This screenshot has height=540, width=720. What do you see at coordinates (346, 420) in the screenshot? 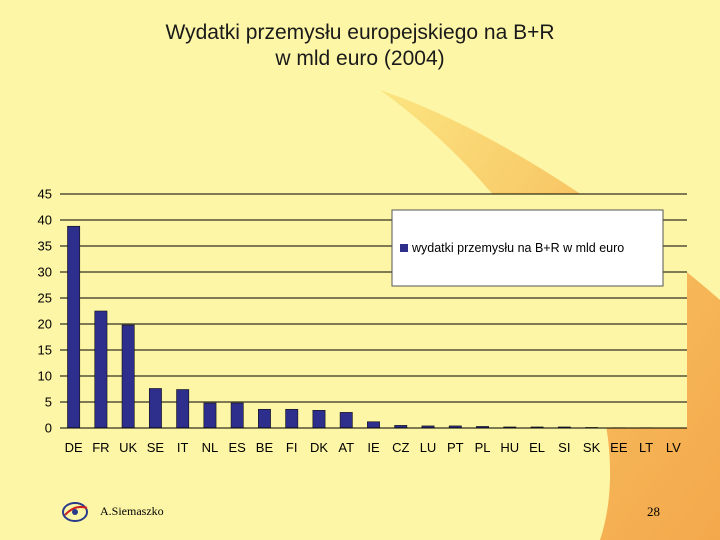
I see `bar-at` at bounding box center [346, 420].